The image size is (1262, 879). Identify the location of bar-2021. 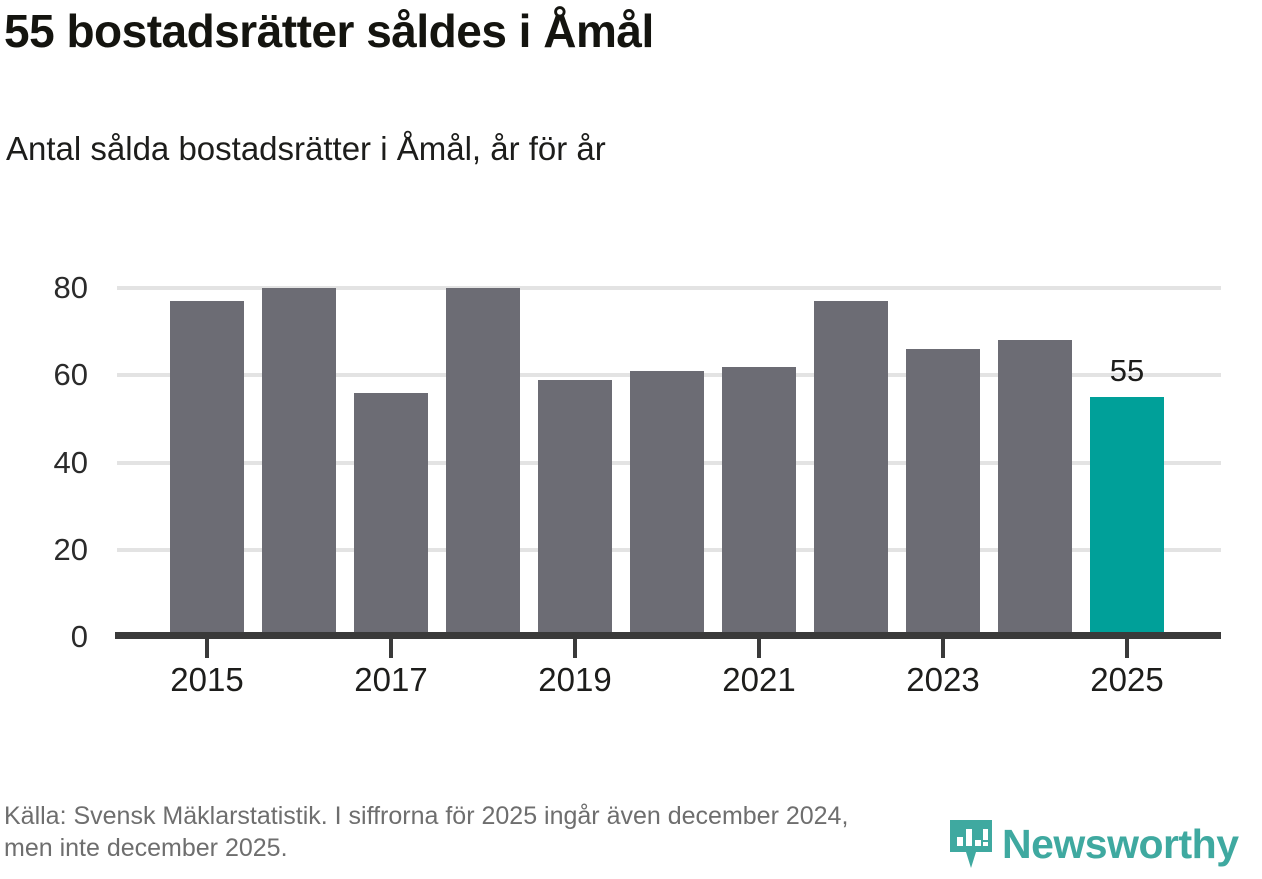
(759, 501).